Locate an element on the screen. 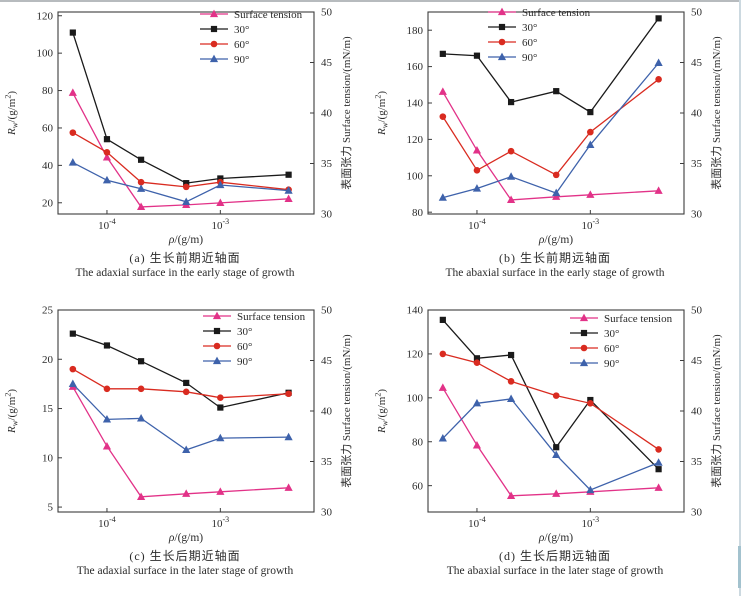 The width and height of the screenshot is (741, 596). caption-b-zh: (b) 生长前期远轴面 is located at coordinates (555, 258).